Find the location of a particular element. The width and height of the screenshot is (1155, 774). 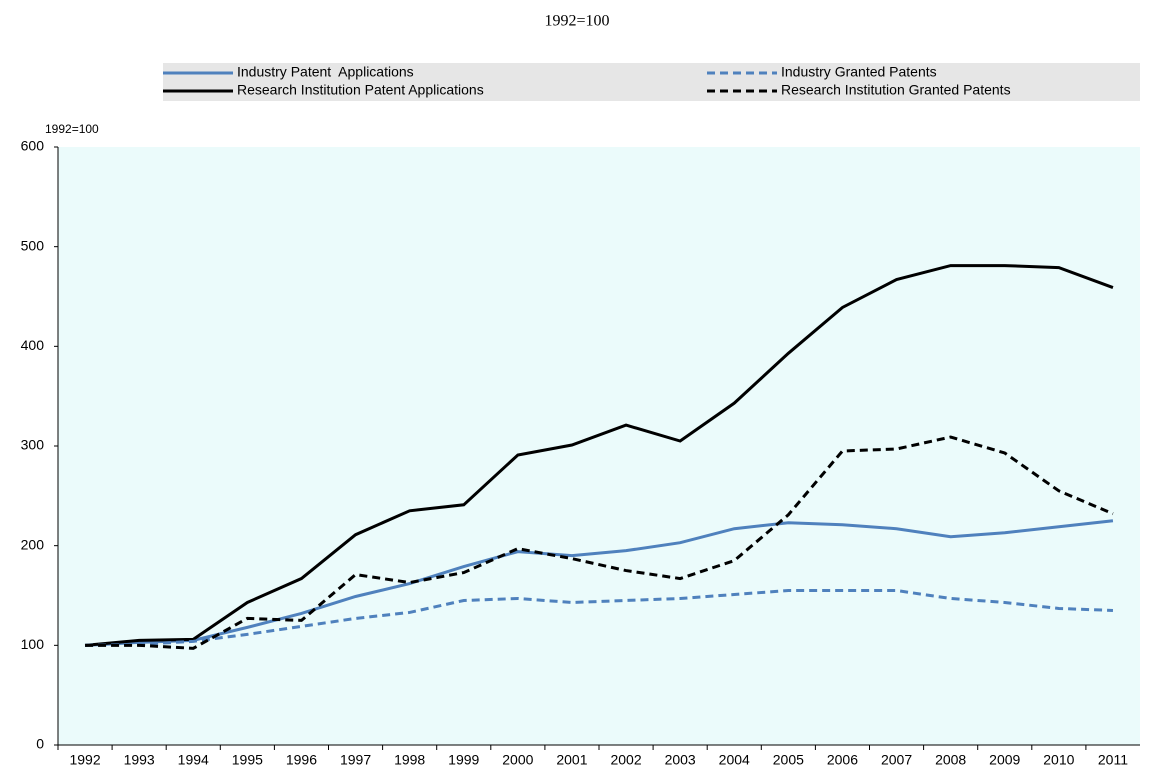

x-tick-label: 2001 is located at coordinates (571, 760).